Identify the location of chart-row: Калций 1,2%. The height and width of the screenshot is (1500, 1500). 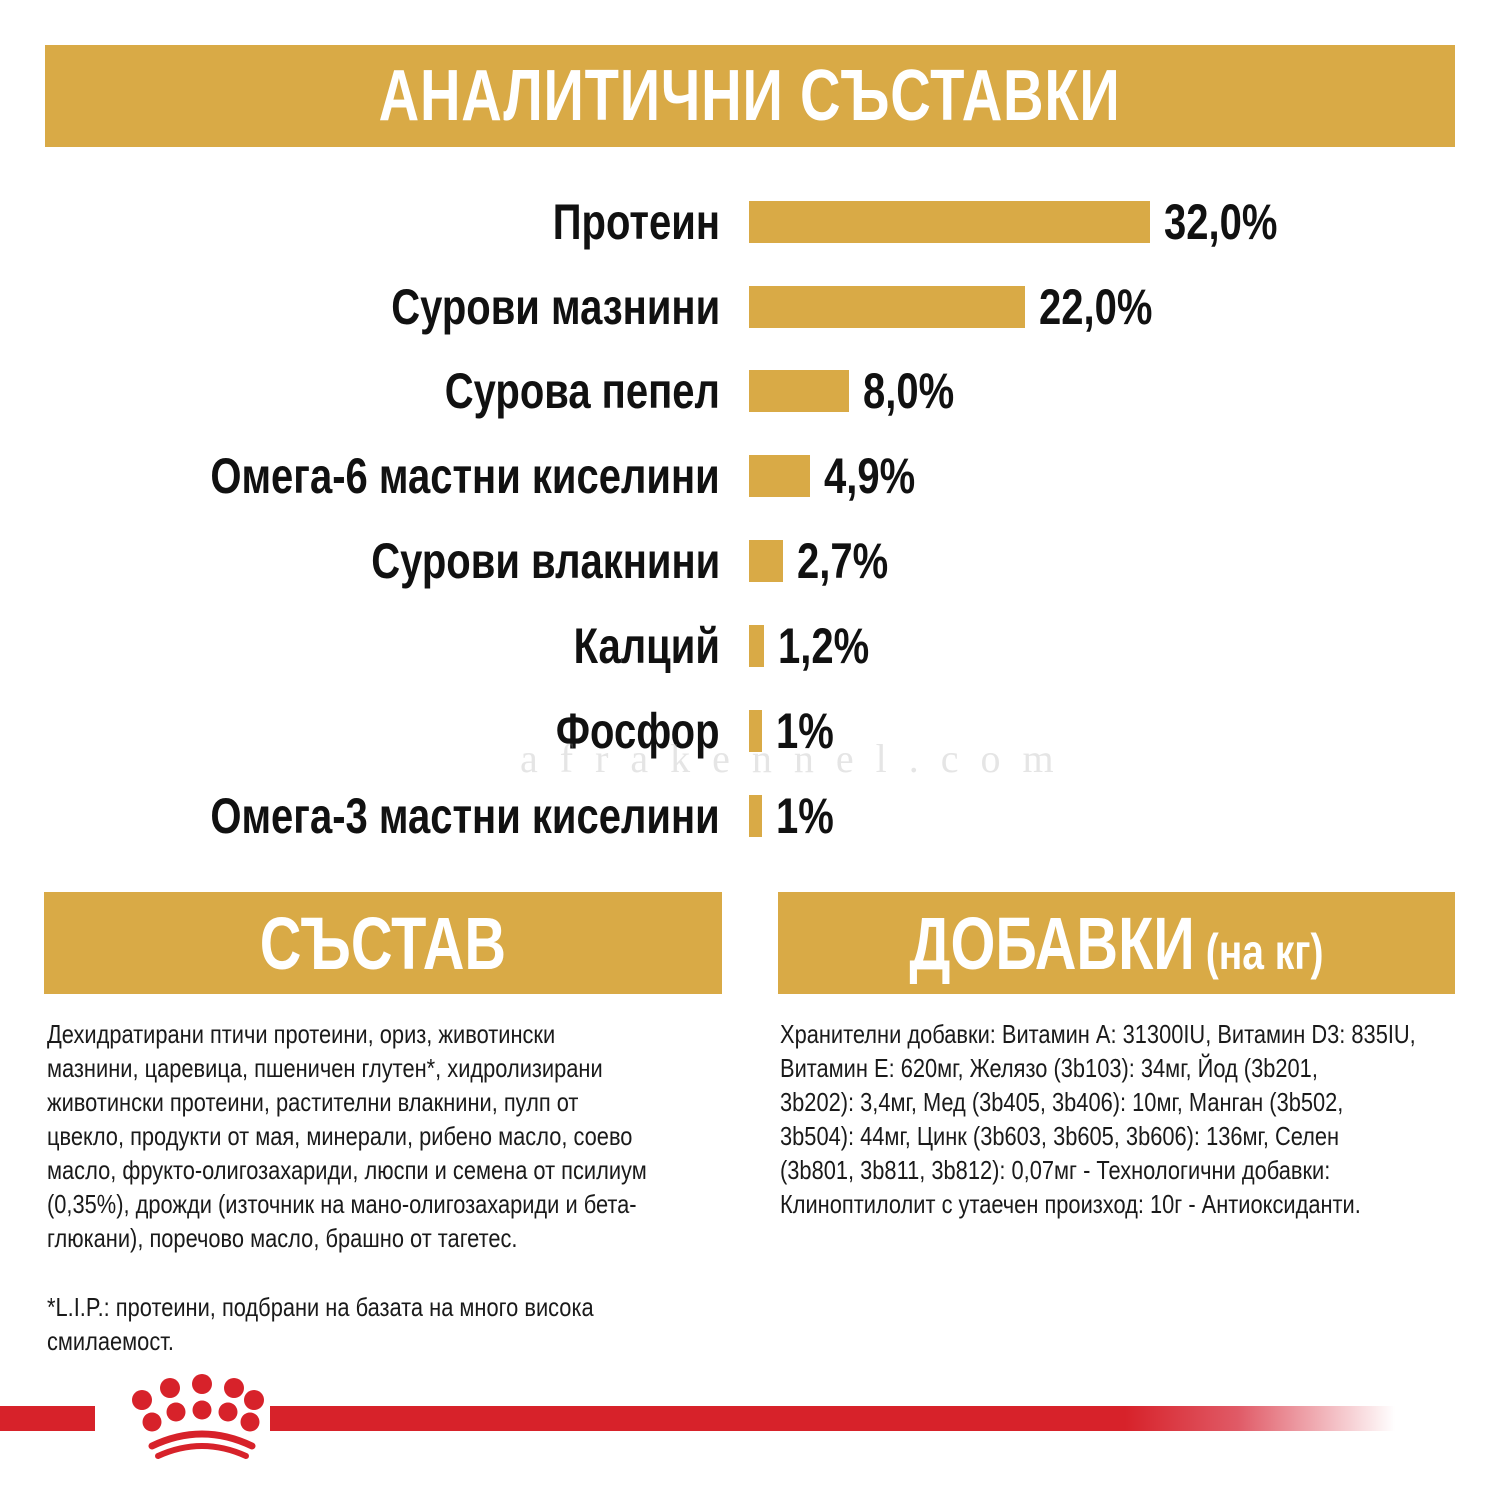
(750, 646).